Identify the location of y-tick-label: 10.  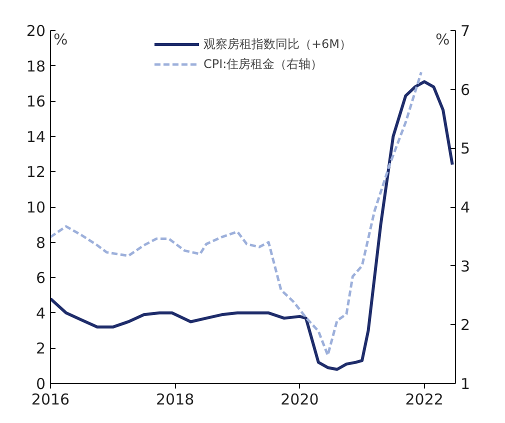
(36, 207).